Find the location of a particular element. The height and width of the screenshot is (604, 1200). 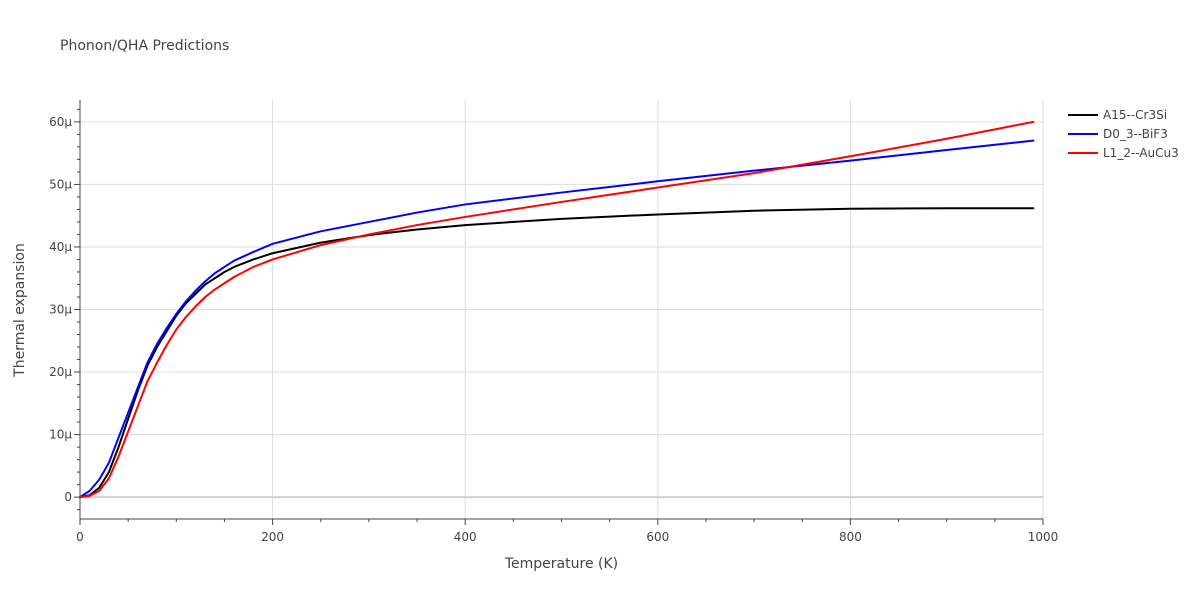

legend-label-0: A15--Cr3Si is located at coordinates (1135, 115).